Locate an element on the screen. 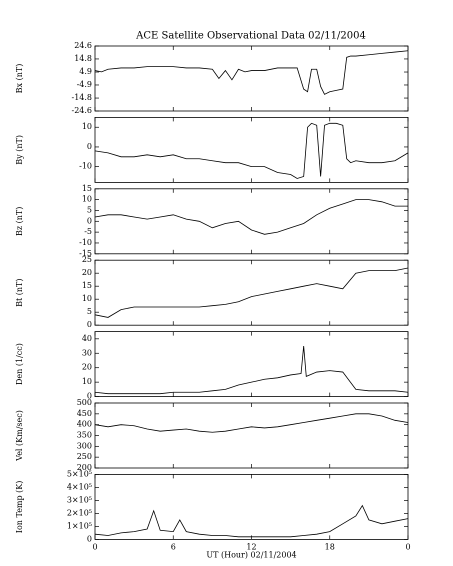 This screenshot has width=453, height=566. y-tick-label: 350 is located at coordinates (84, 435).